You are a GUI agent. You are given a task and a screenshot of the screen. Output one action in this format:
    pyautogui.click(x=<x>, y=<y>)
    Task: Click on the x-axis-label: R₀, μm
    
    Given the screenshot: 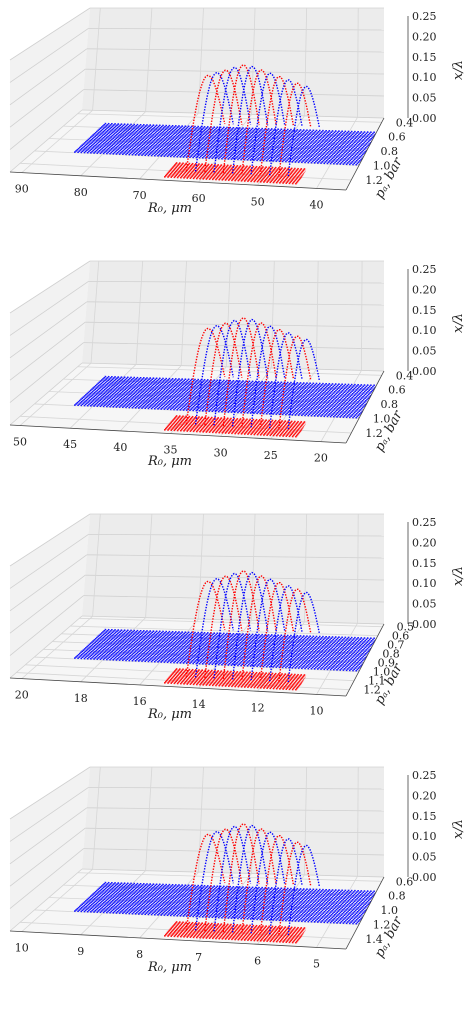 What is the action you would take?
    pyautogui.click(x=169, y=461)
    